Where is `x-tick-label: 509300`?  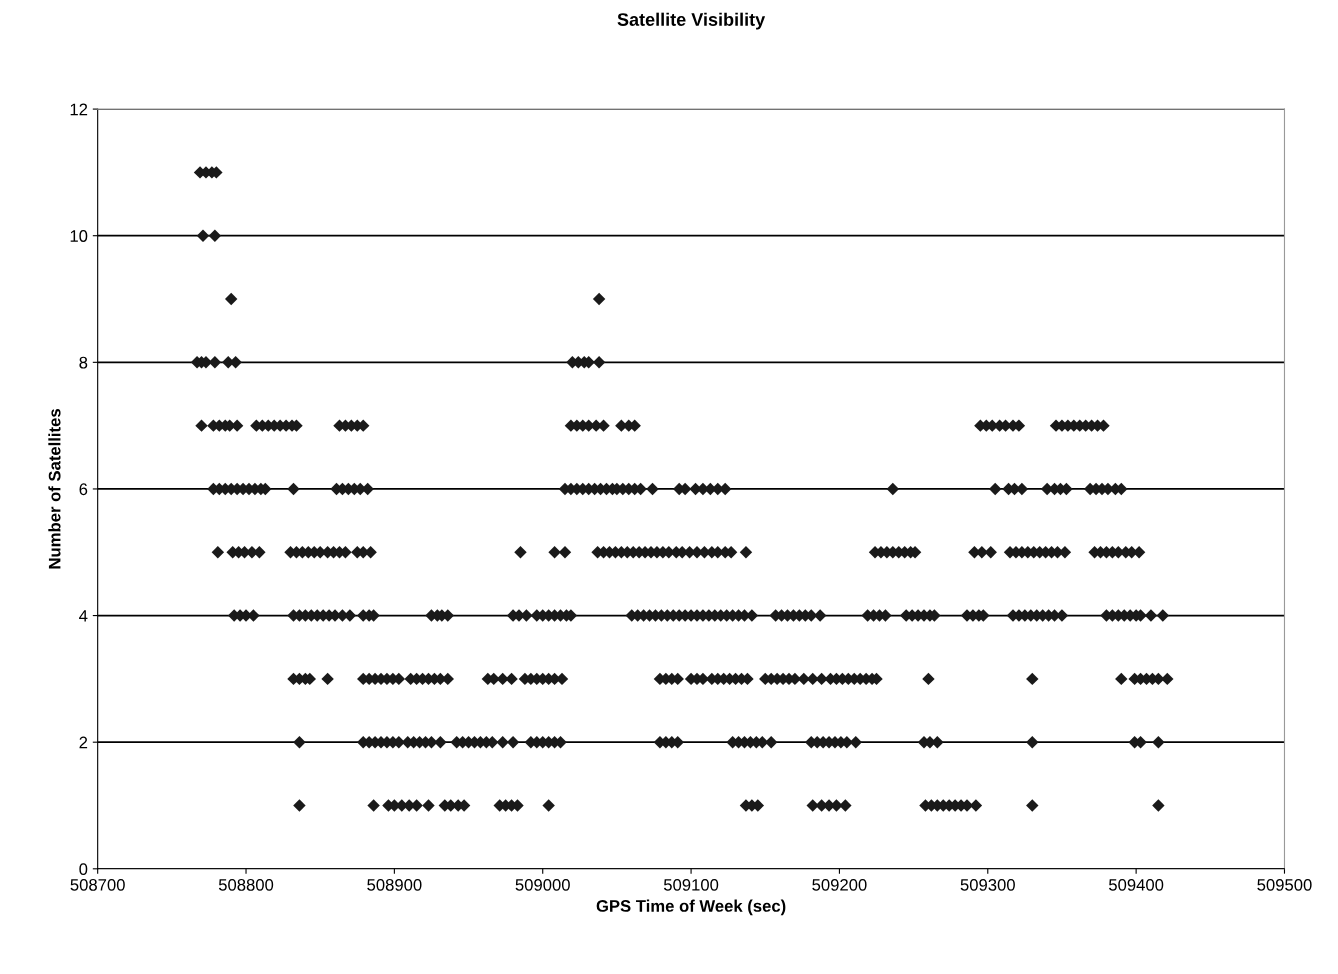 x-tick-label: 509300 is located at coordinates (987, 884).